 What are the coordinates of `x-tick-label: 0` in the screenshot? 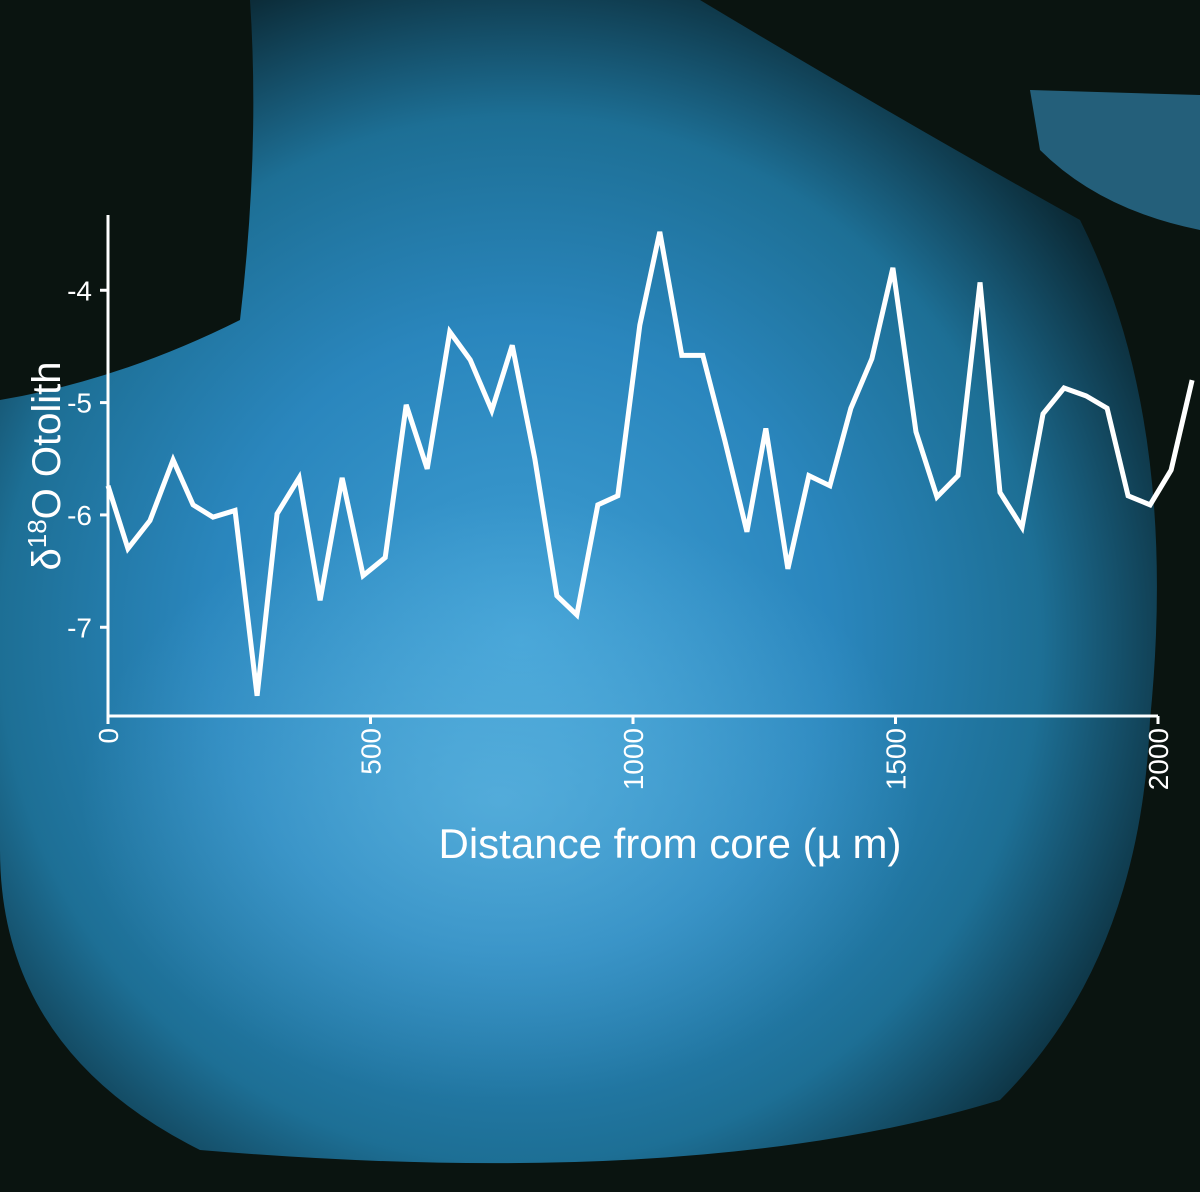 It's located at (108, 736).